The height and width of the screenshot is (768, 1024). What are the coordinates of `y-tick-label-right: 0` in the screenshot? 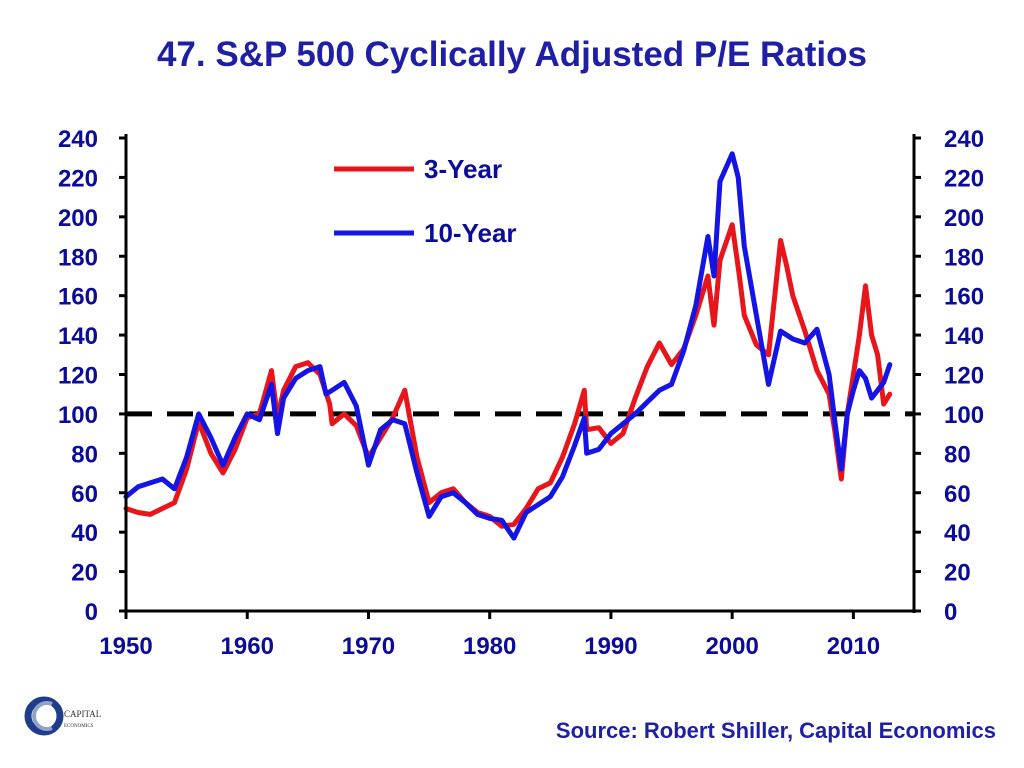 It's located at (950, 612).